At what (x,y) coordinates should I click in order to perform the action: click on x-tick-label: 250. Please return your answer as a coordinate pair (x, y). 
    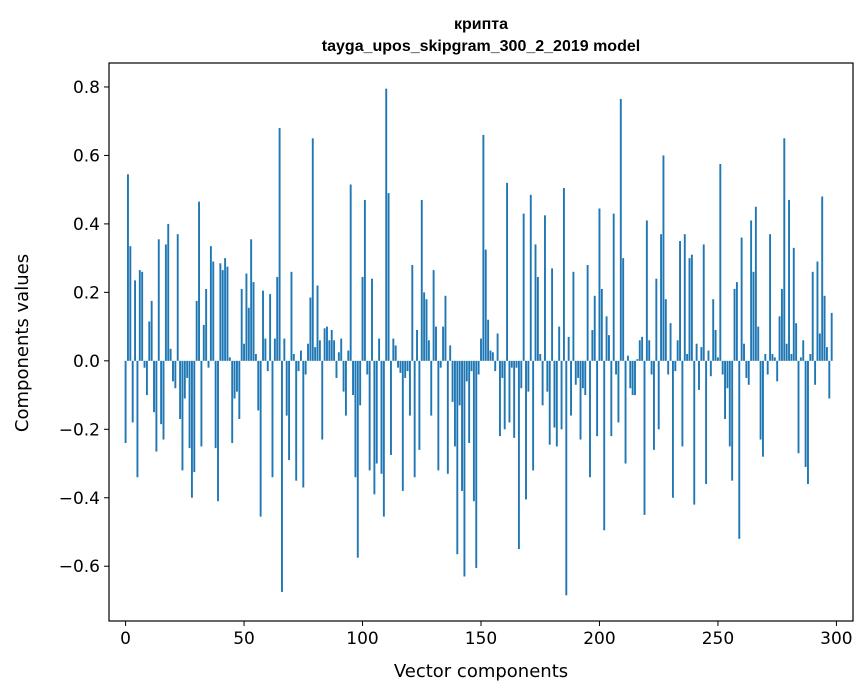
    Looking at the image, I should click on (718, 639).